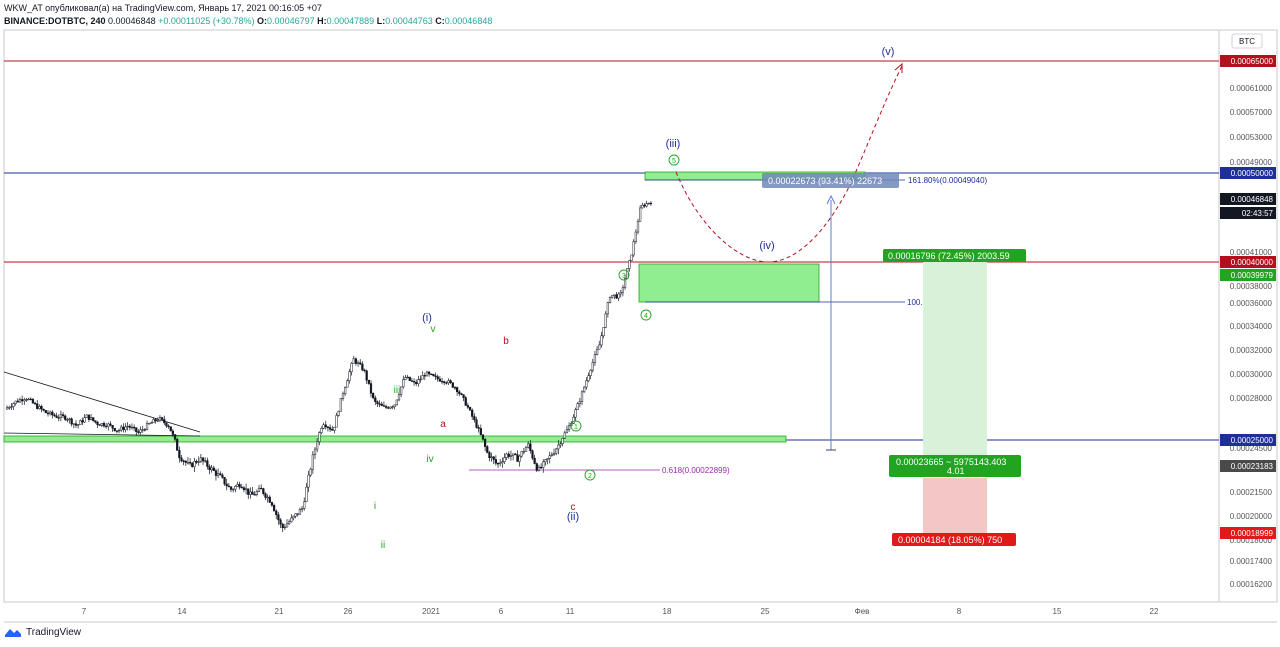  I want to click on price-tag-label: 0.00018999, so click(1252, 533).